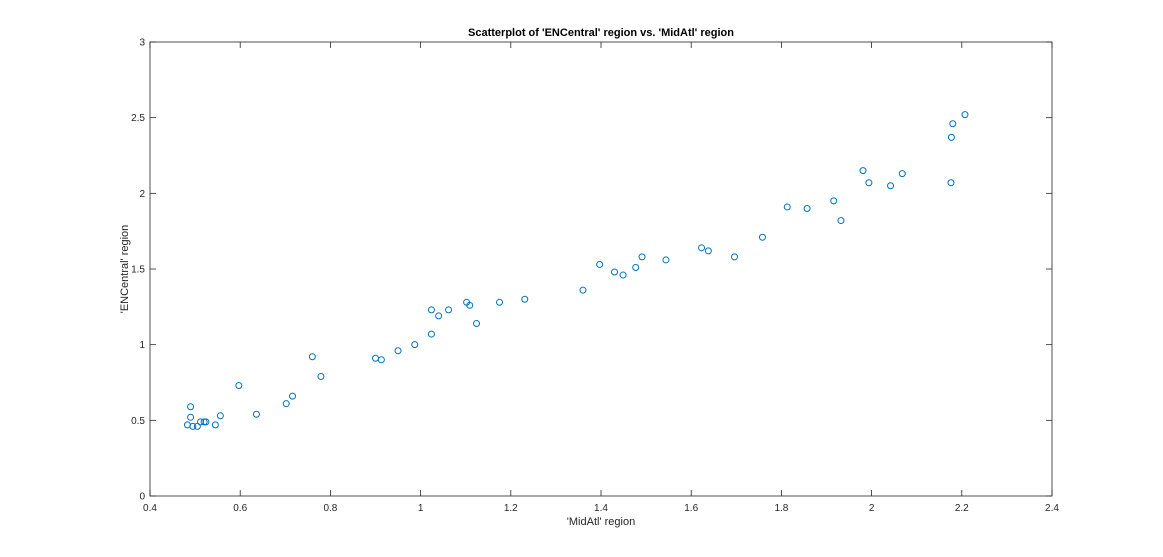 Image resolution: width=1163 pixels, height=557 pixels. Describe the element at coordinates (142, 345) in the screenshot. I see `y-tick-label: 1` at that location.